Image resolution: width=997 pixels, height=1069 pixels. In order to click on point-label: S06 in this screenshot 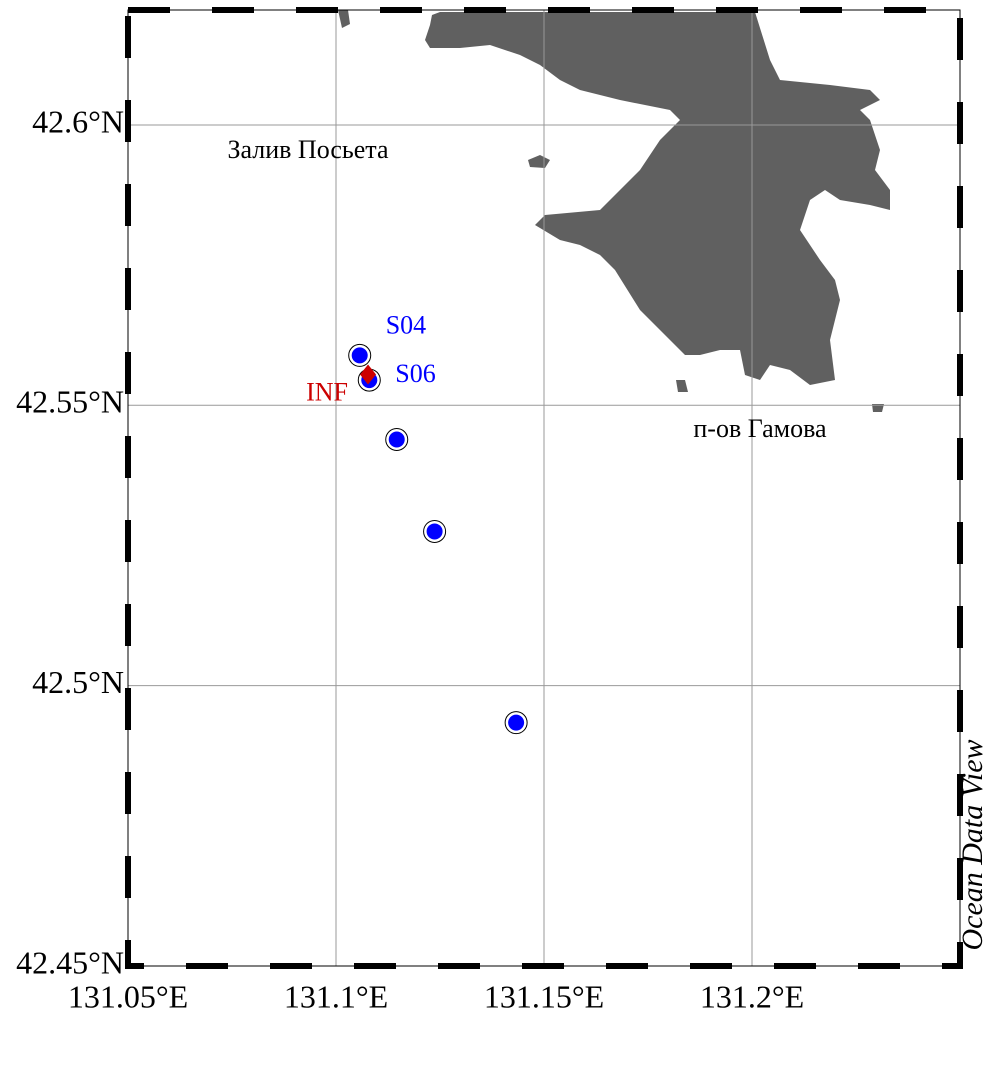, I will do `click(415, 373)`.